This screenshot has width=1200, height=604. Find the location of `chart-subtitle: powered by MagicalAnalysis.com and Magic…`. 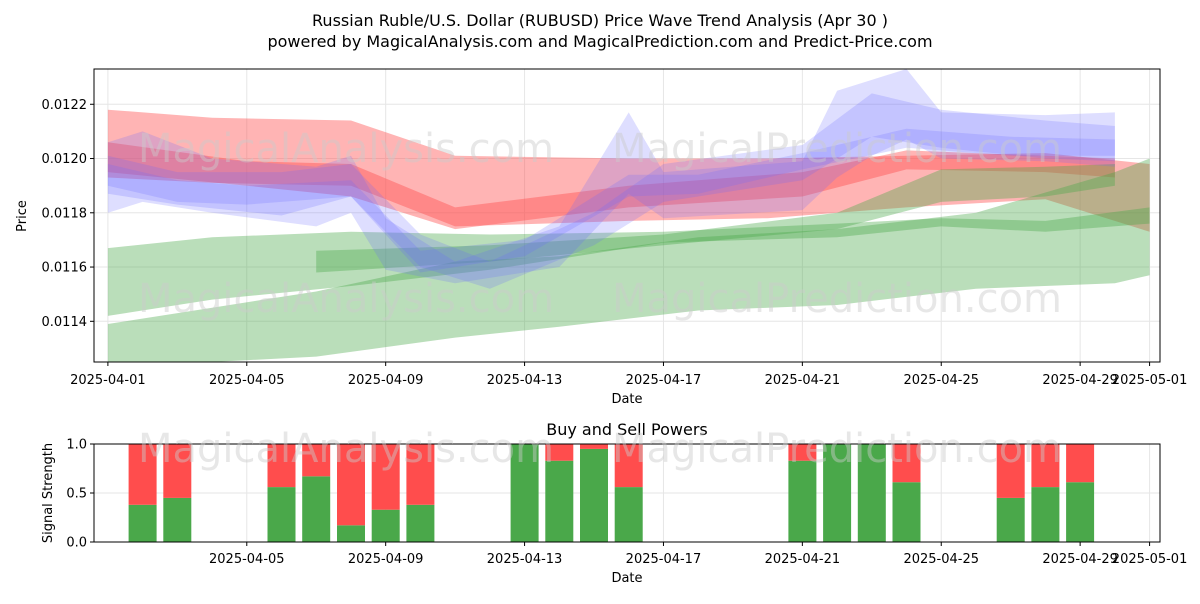

chart-subtitle: powered by MagicalAnalysis.com and Magic… is located at coordinates (599, 41).